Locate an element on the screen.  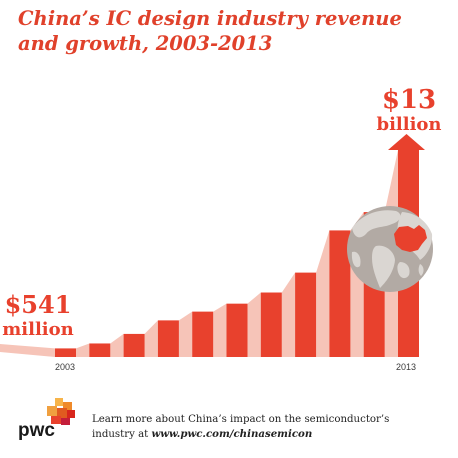
start-value-label: $541 is located at coordinates (38, 304).